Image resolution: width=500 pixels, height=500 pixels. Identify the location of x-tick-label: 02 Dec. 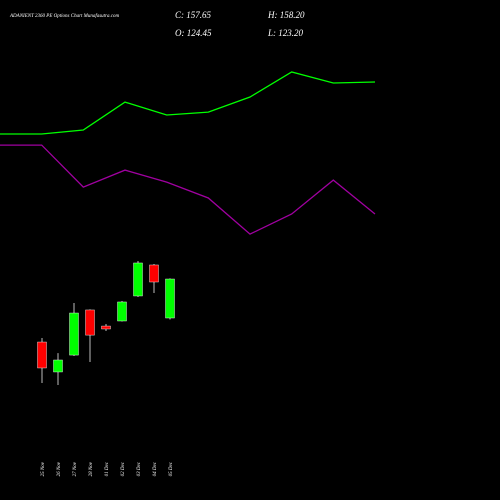
(123, 468).